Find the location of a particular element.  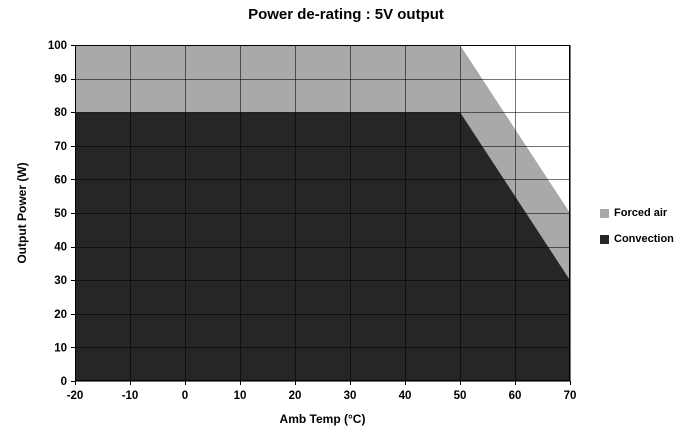

legend-label-convection: Convection is located at coordinates (644, 239).